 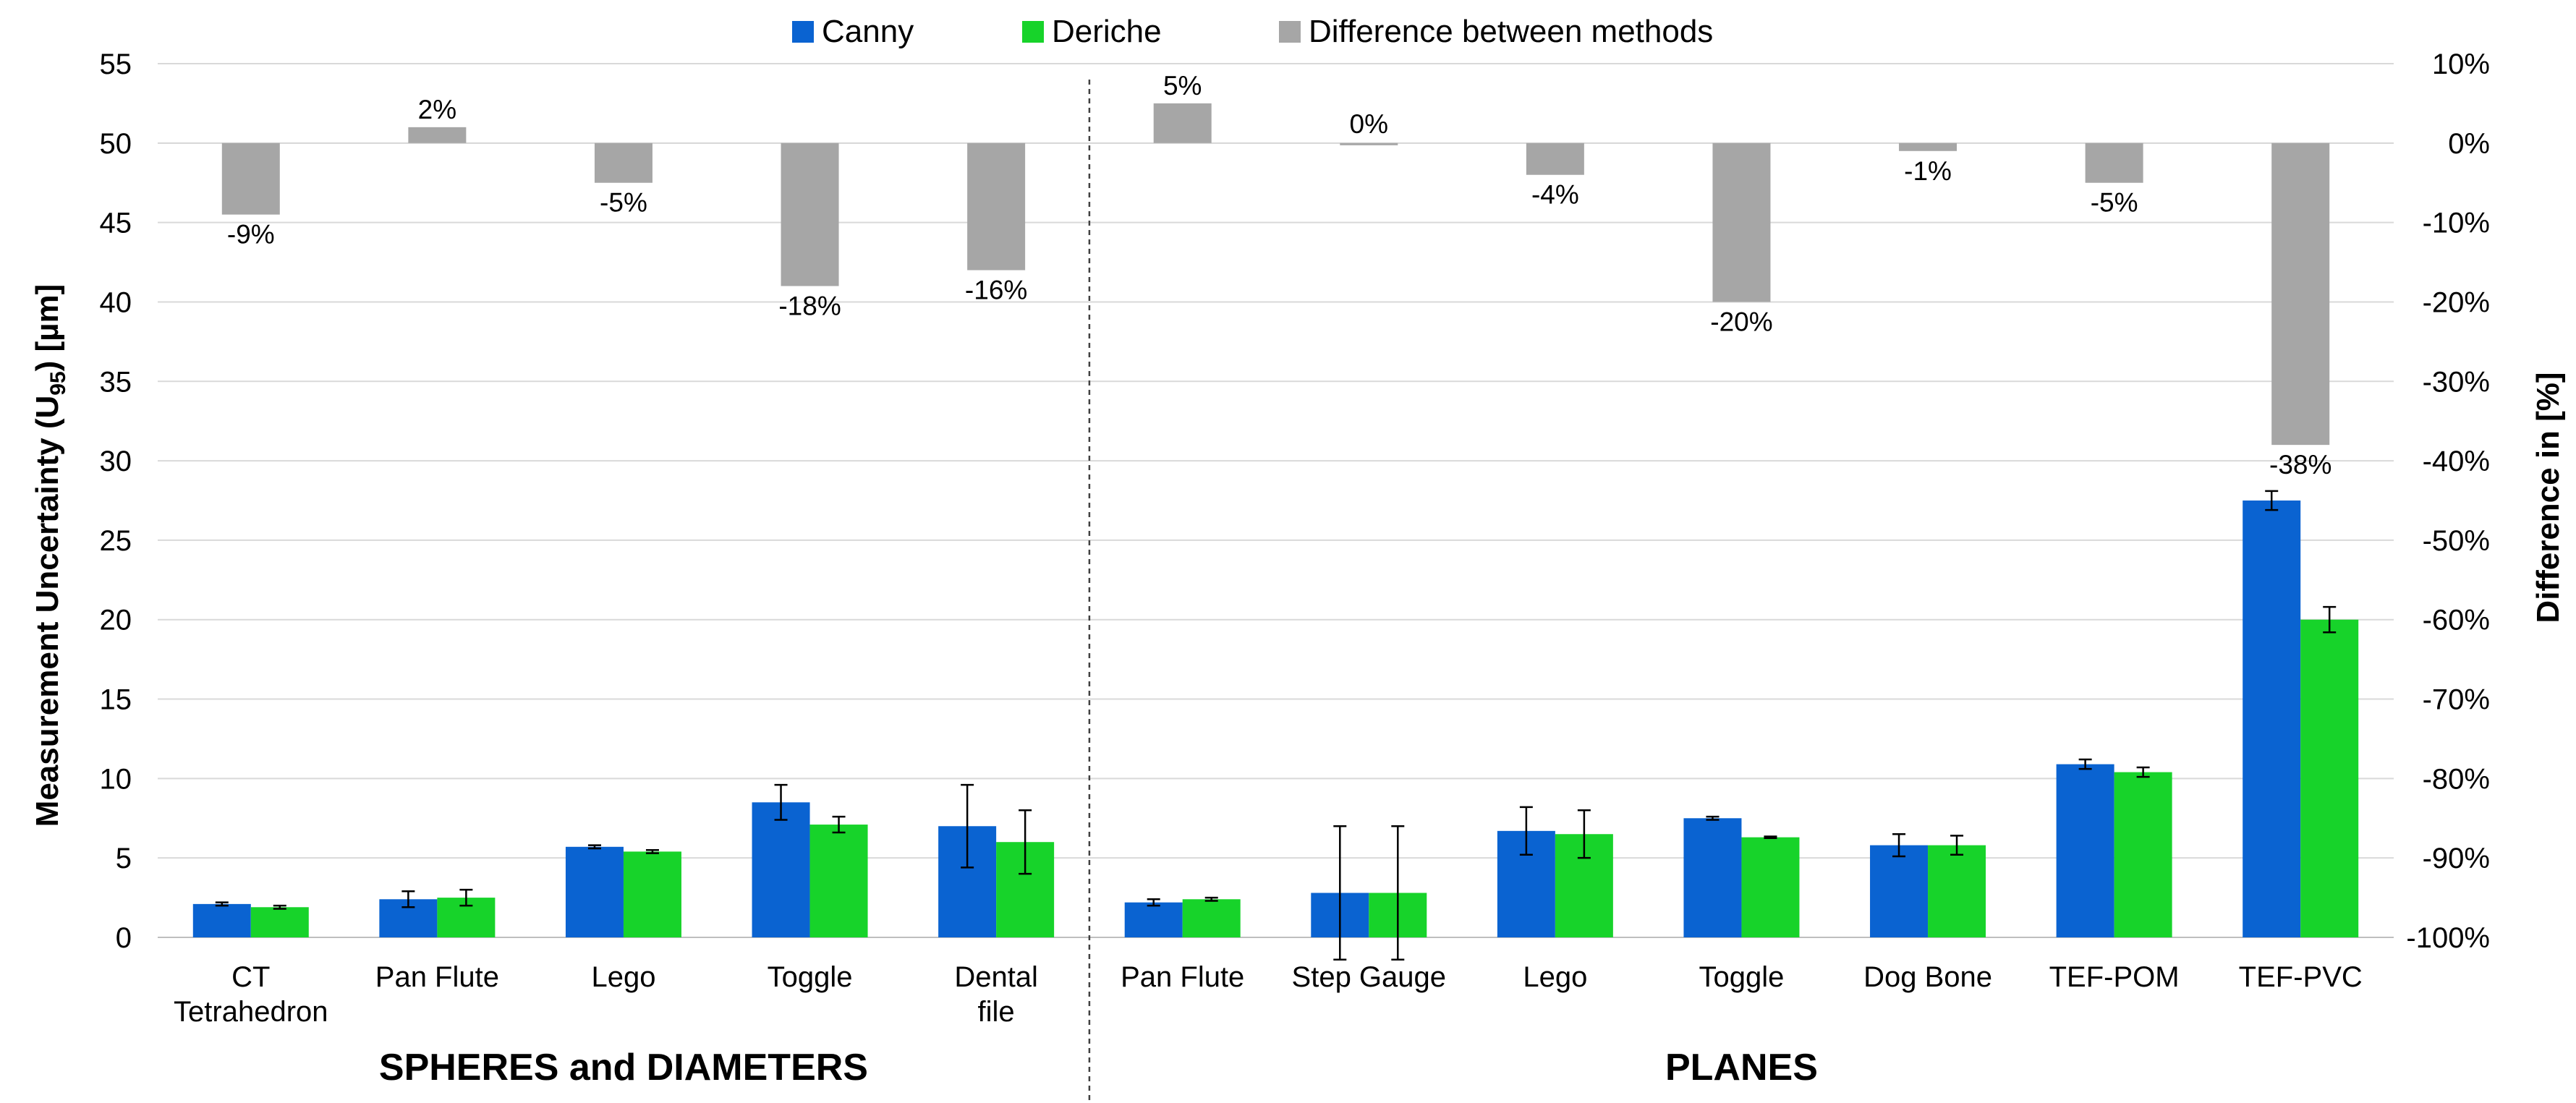 What do you see at coordinates (116, 382) in the screenshot?
I see `y-tick-label: 35` at bounding box center [116, 382].